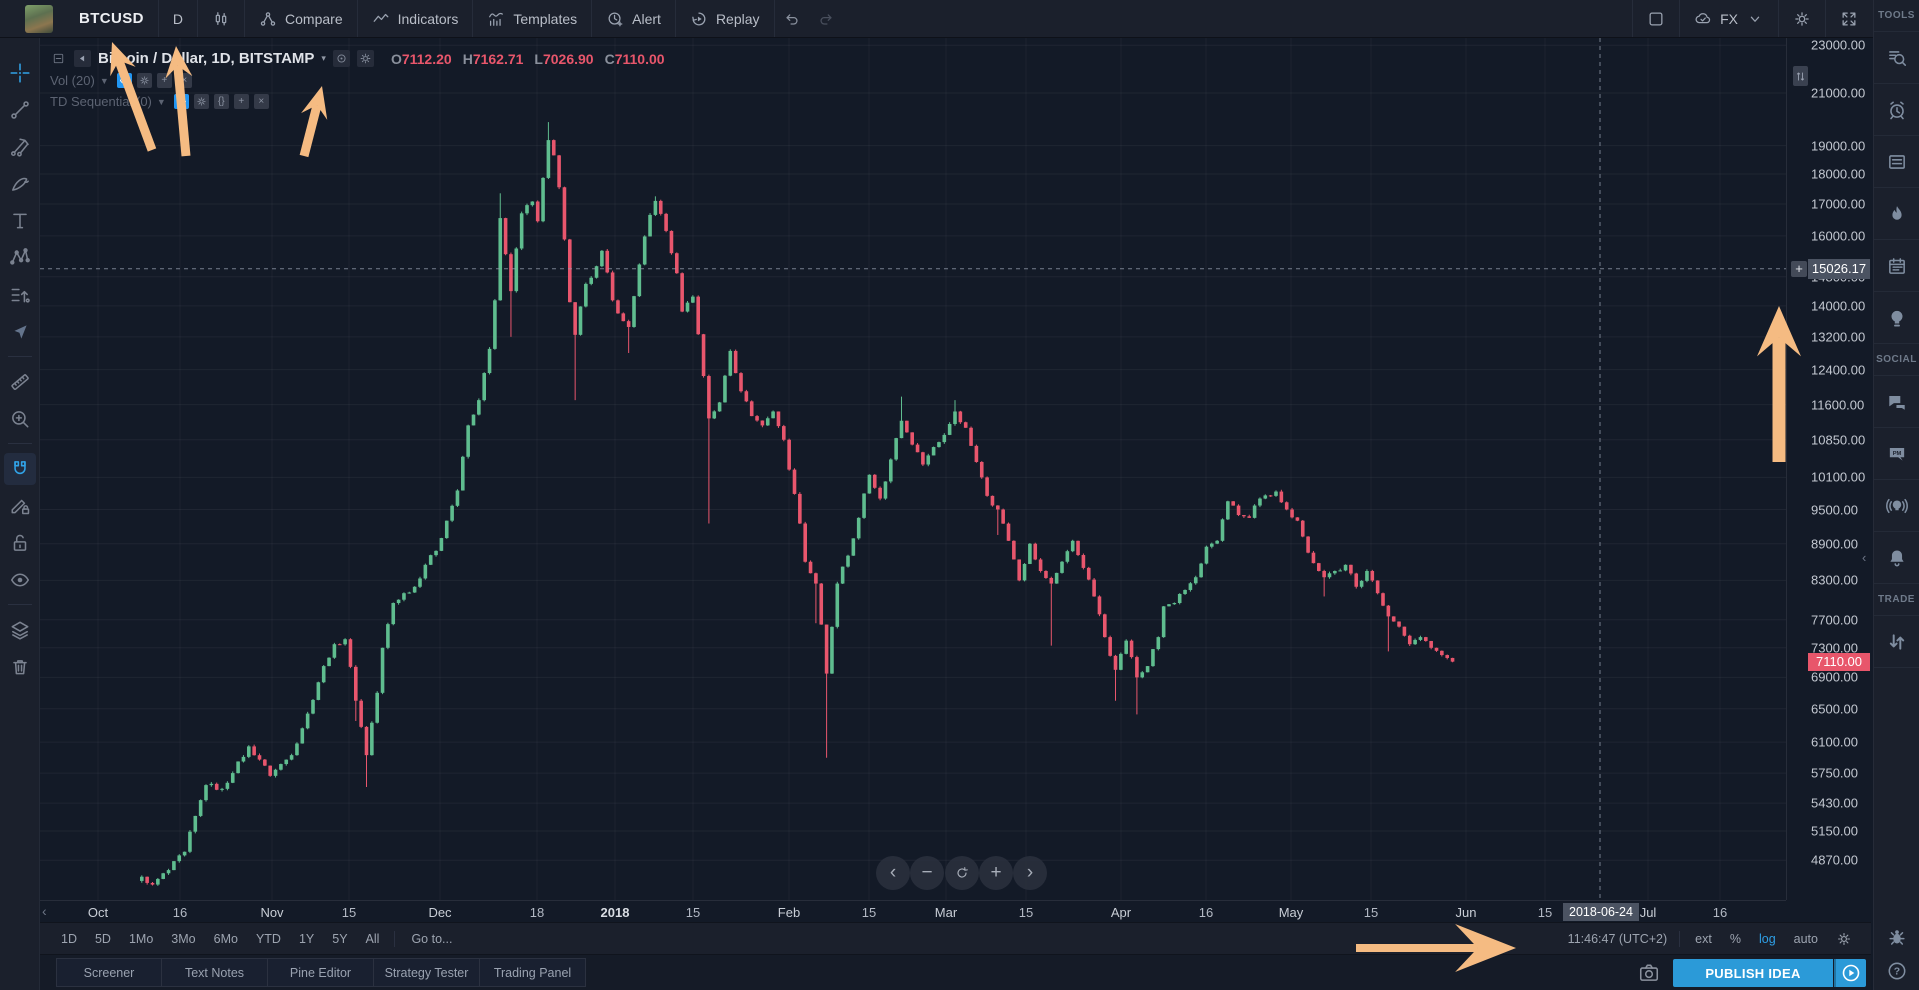 Image resolution: width=1919 pixels, height=990 pixels. Describe the element at coordinates (1896, 318) in the screenshot. I see `ideas-button` at that location.